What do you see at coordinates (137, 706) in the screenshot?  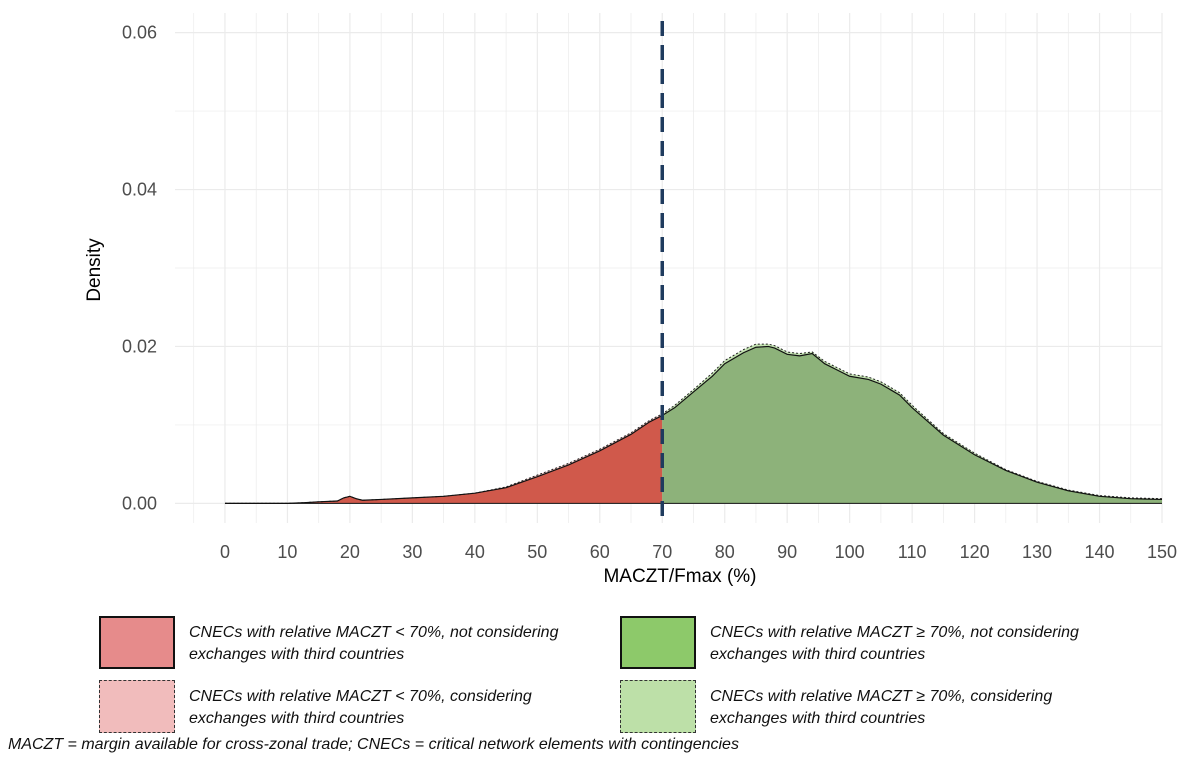 I see `legend-swatch-red-dashed` at bounding box center [137, 706].